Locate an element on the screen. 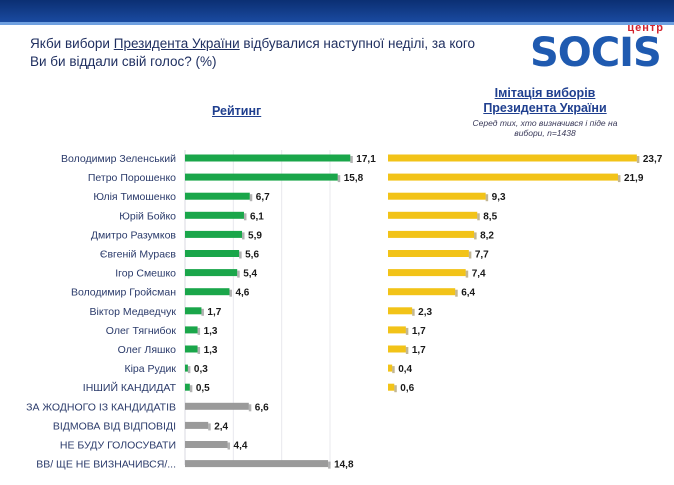 This screenshot has height=485, width=674. simulation-value-label: 9,3 is located at coordinates (499, 197).